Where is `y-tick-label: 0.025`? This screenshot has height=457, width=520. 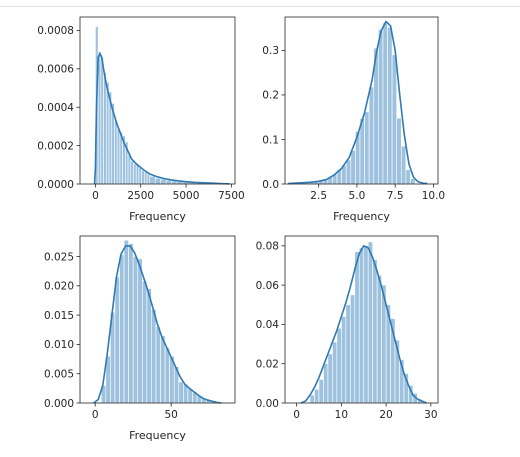
y-tick-label: 0.025 is located at coordinates (59, 257).